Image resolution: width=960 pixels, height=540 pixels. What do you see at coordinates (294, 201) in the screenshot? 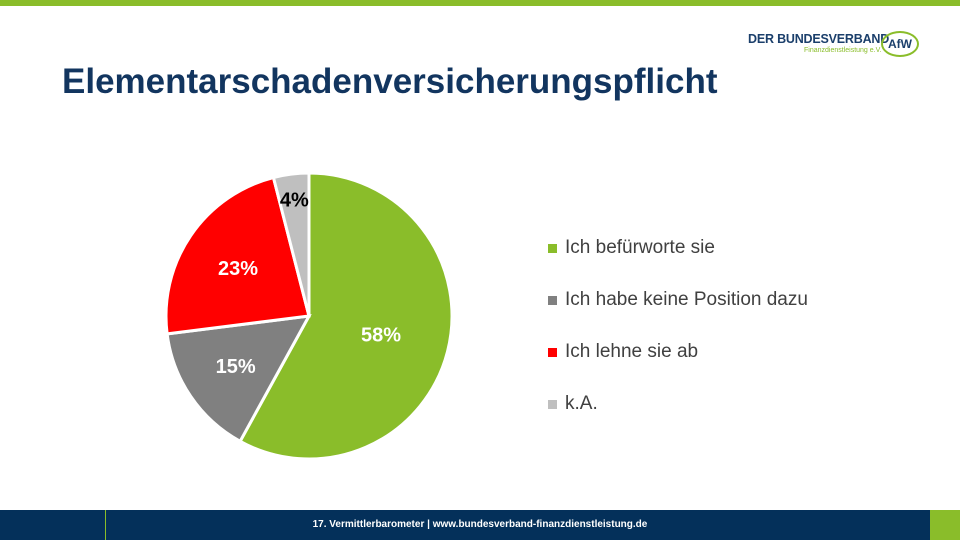
I see `data-label: 4%` at bounding box center [294, 201].